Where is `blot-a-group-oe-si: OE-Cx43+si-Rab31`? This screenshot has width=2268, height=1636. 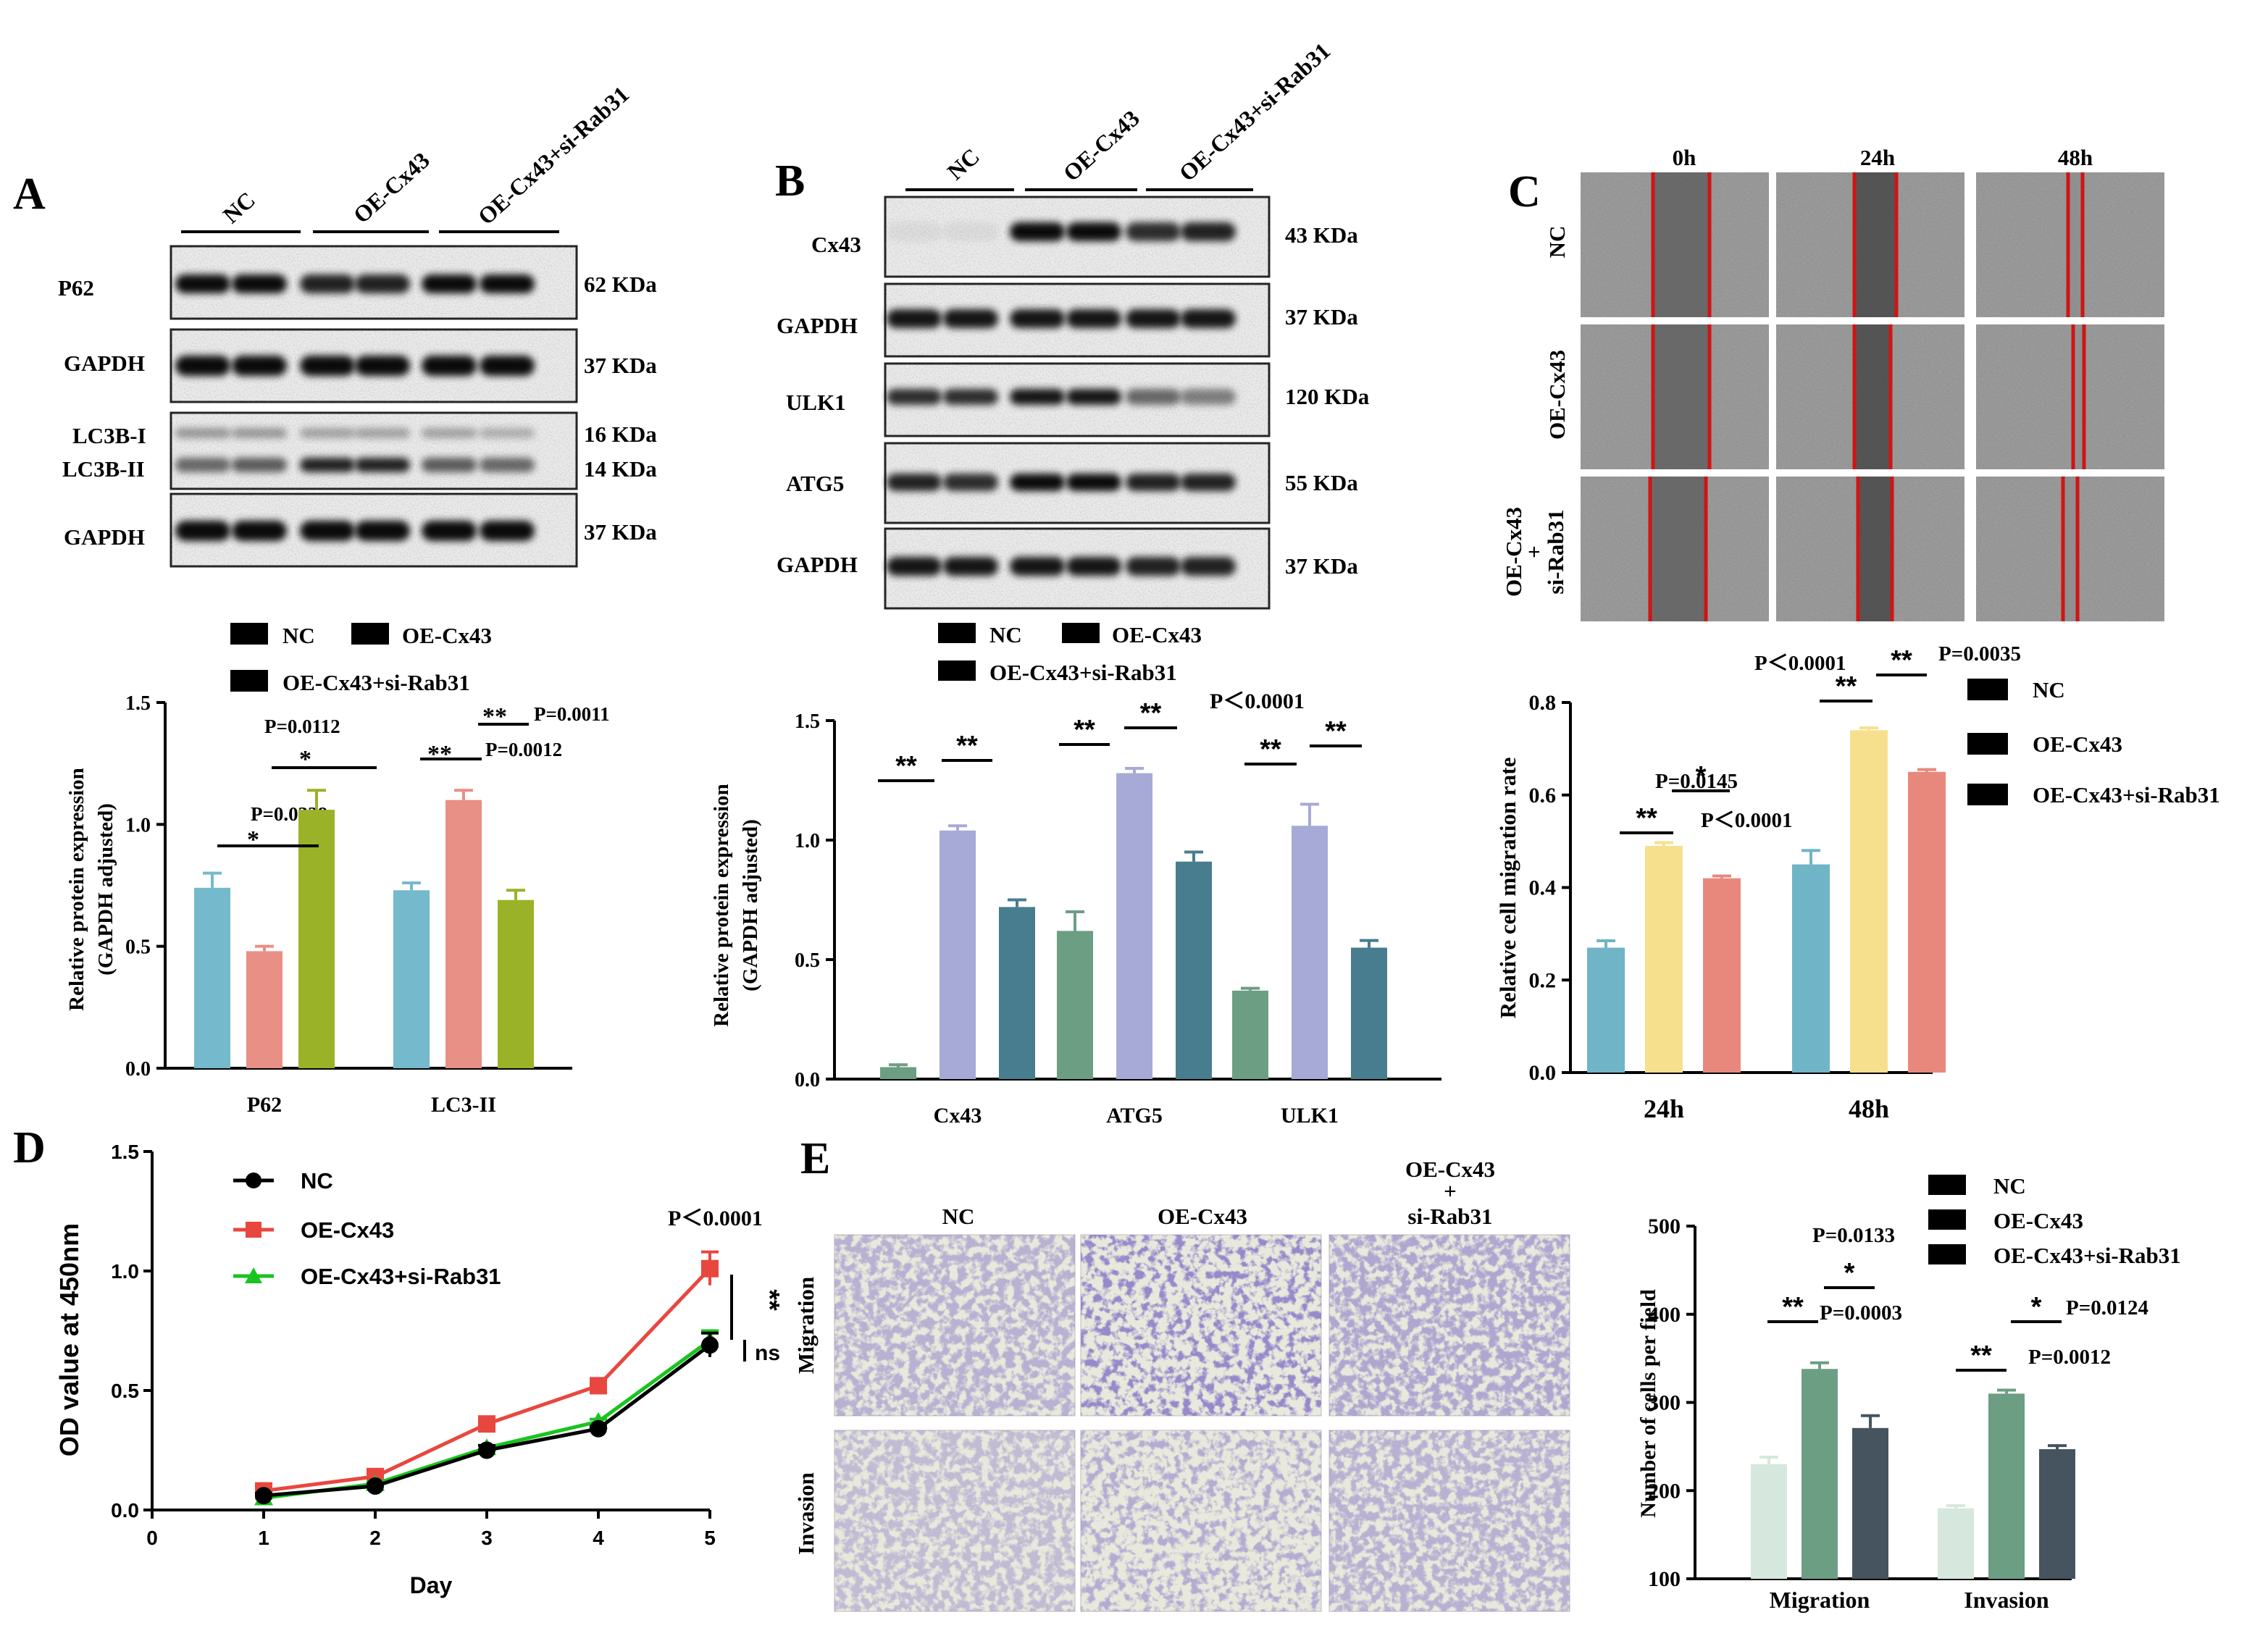 blot-a-group-oe-si: OE-Cx43+si-Rab31 is located at coordinates (554, 155).